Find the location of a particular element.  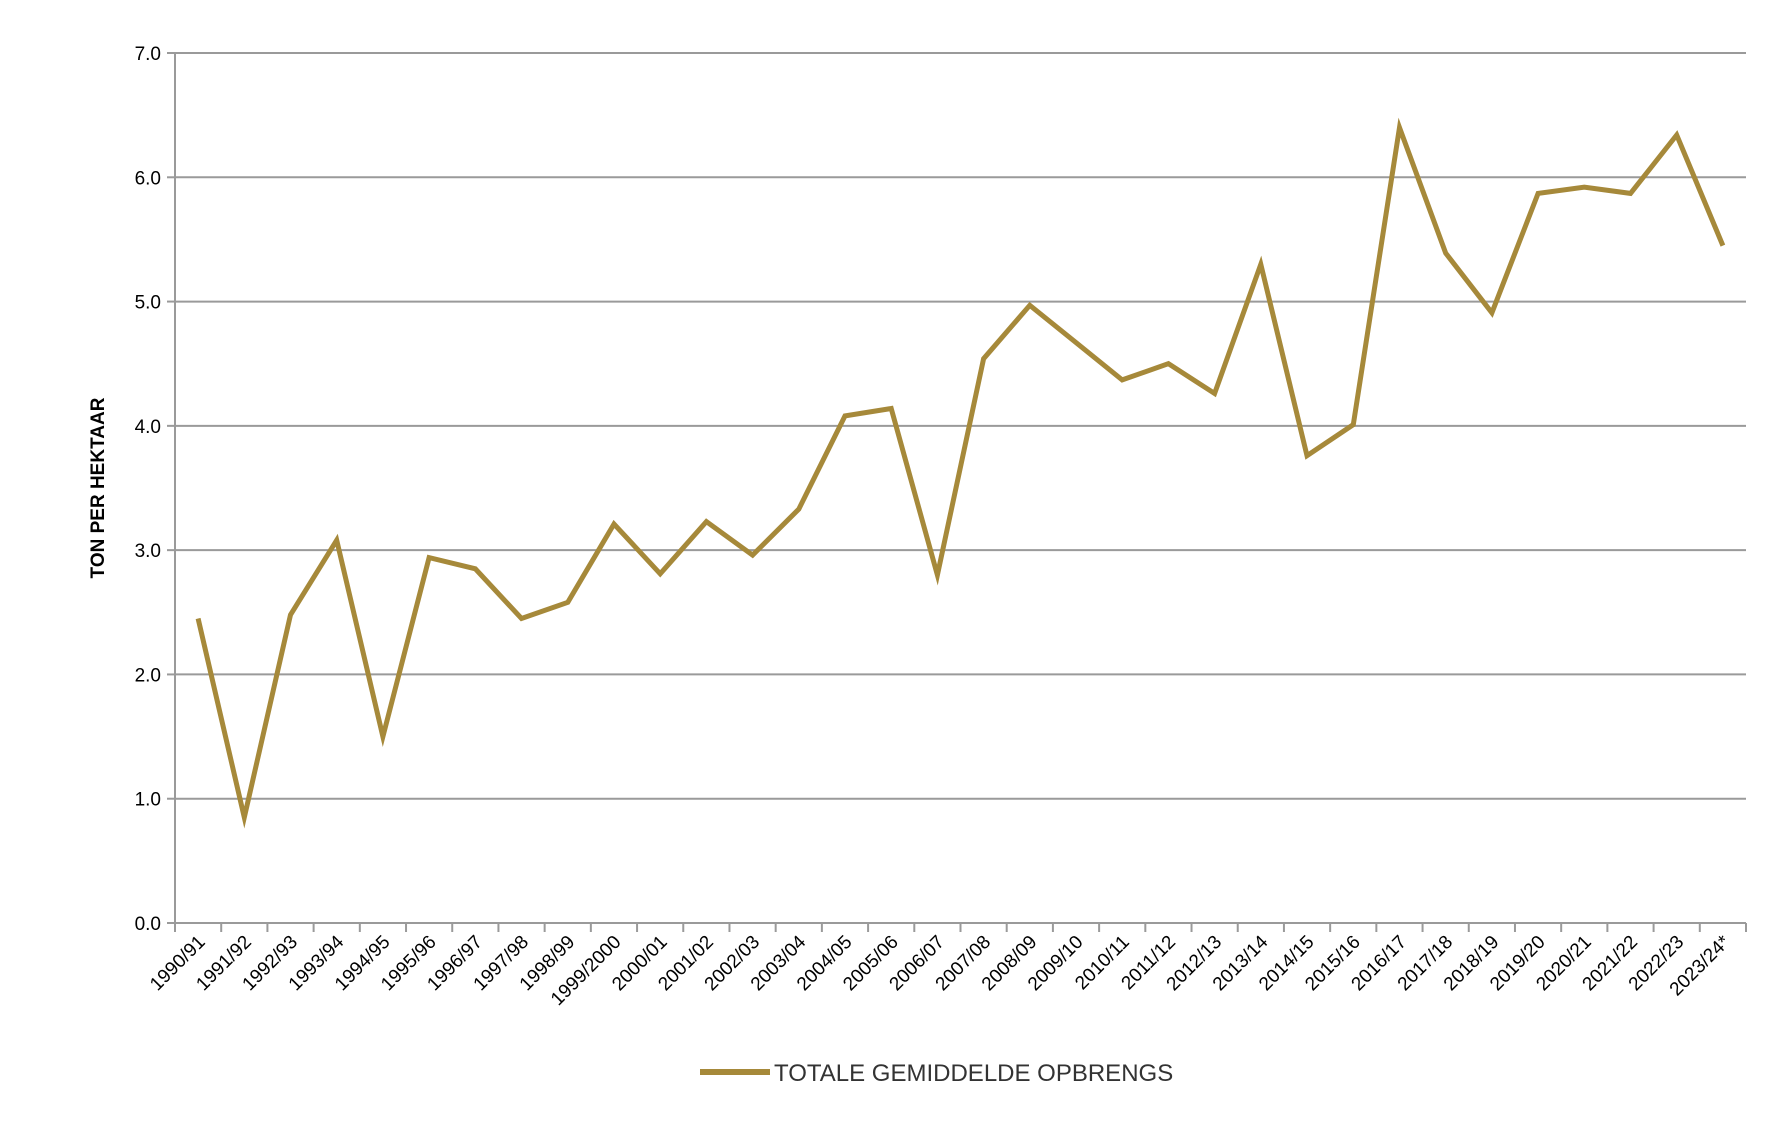

y-axis-ticks: 0.0 1.0 2.0 3.0 4.0 5.0 6.0 7.0 is located at coordinates (155, 489).